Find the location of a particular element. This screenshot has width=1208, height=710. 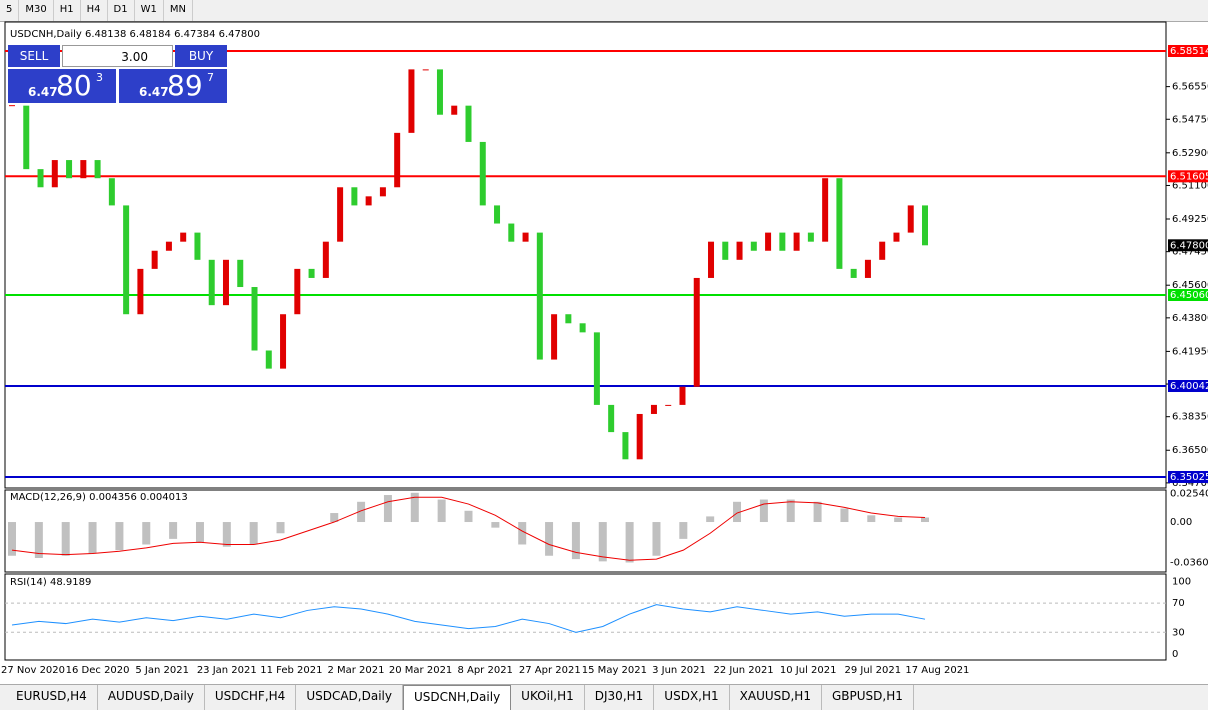

timeframe-button: M30 is located at coordinates (36, 10).